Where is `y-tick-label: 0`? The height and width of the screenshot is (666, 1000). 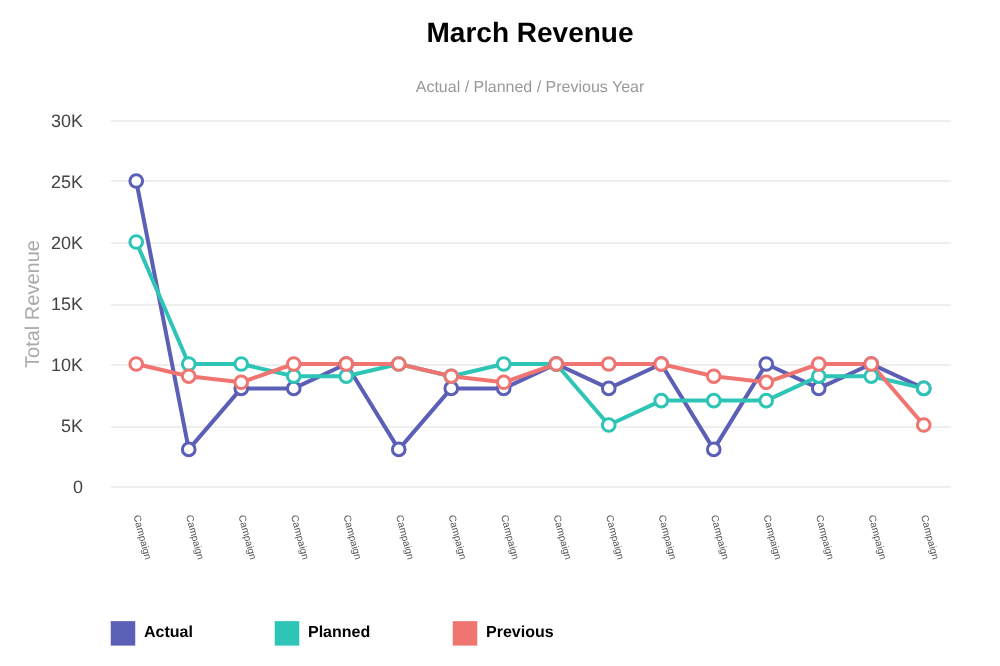 y-tick-label: 0 is located at coordinates (77, 487).